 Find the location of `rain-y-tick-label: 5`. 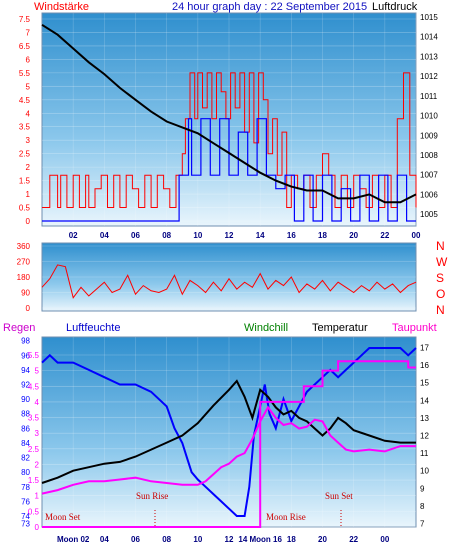

rain-y-tick-label: 5 is located at coordinates (37, 371).